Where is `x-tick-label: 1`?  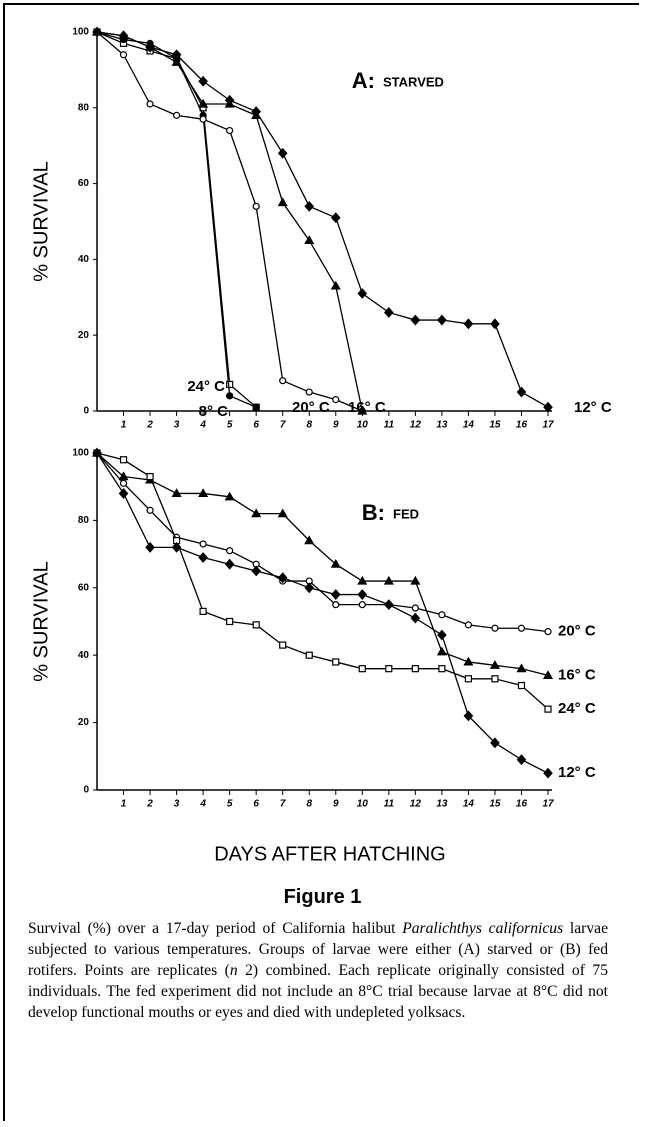
x-tick-label: 1 is located at coordinates (124, 425).